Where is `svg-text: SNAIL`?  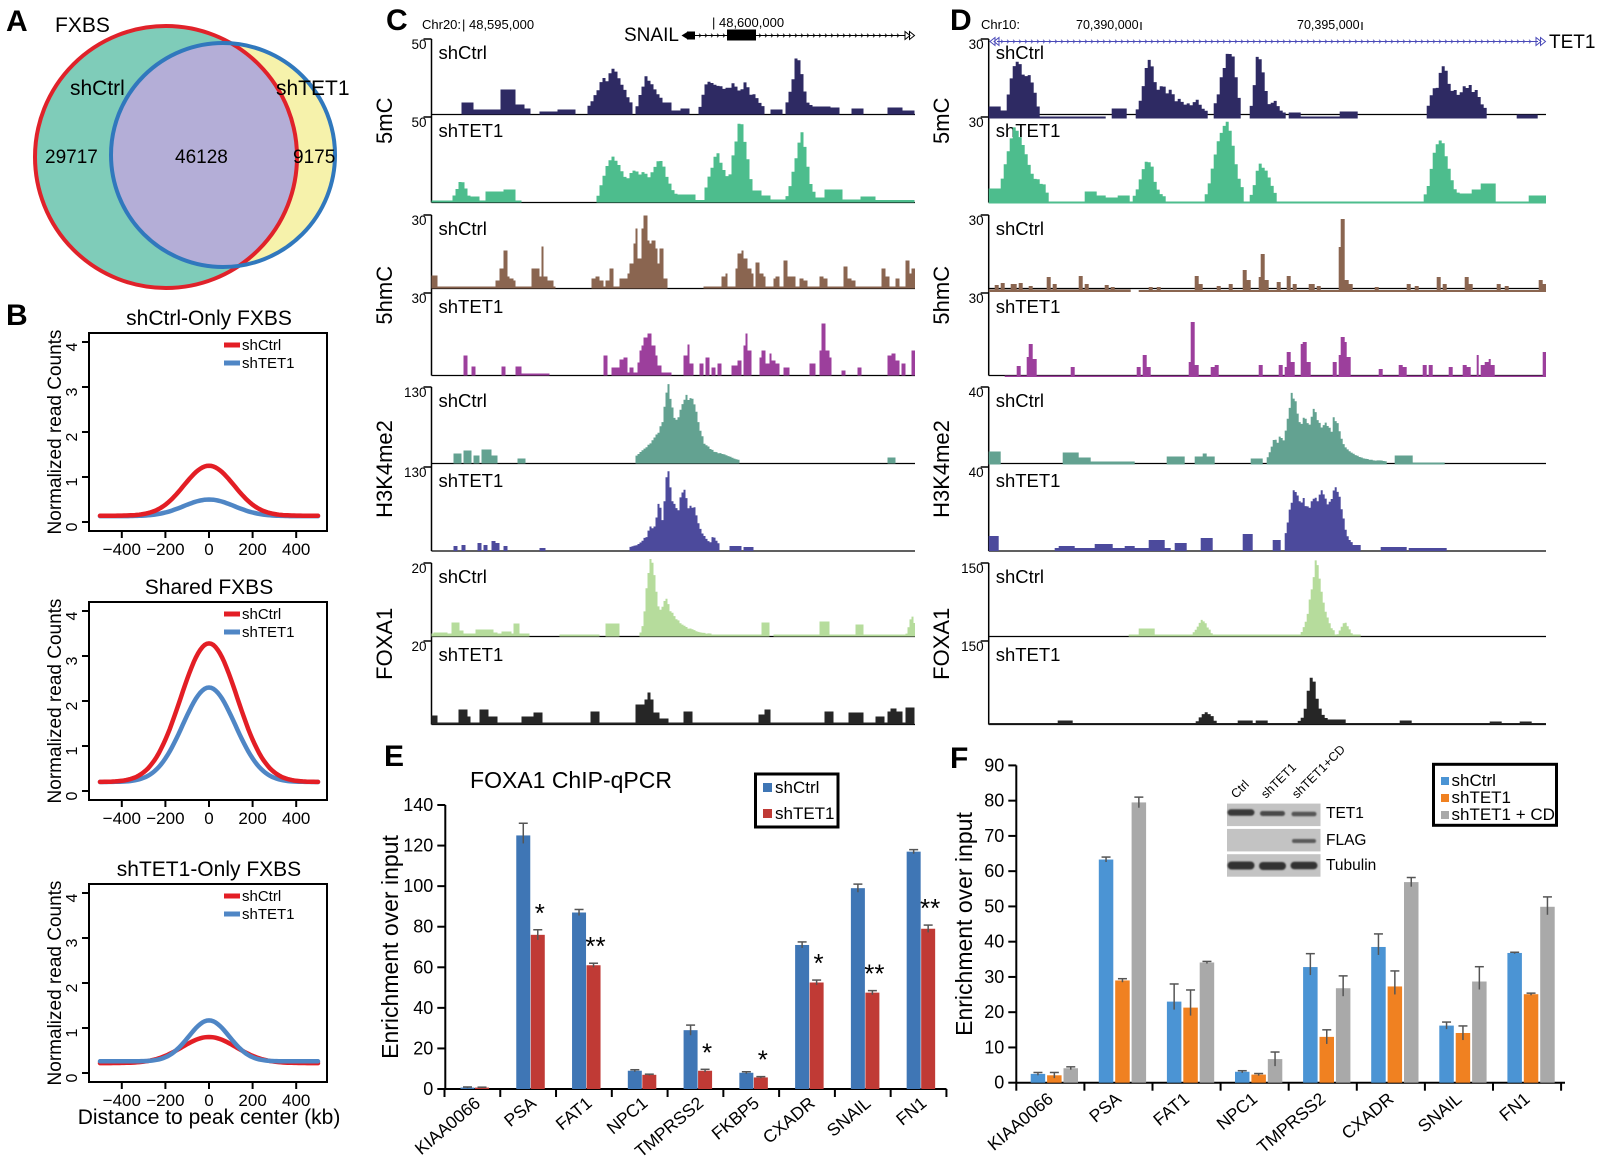
svg-text: SNAIL is located at coordinates (651, 35).